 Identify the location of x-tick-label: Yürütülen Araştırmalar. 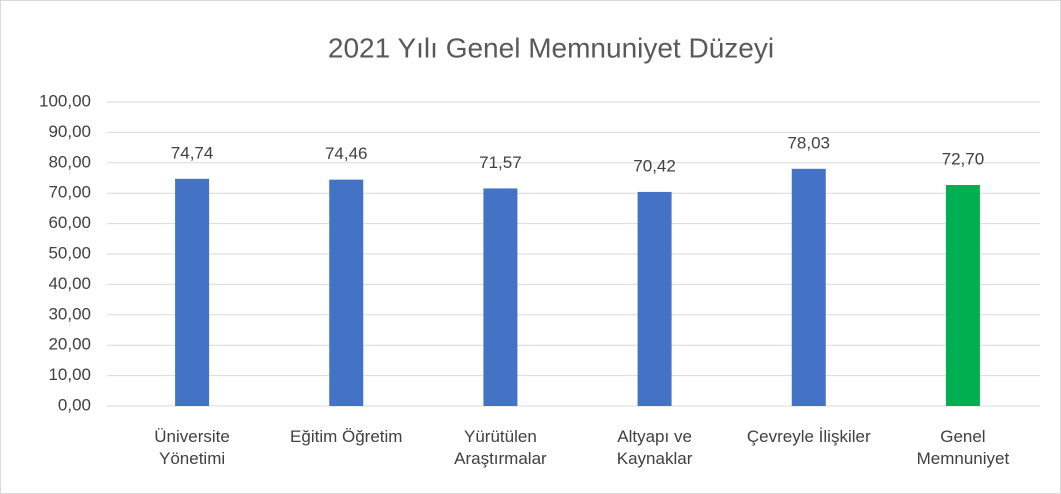
(500, 447).